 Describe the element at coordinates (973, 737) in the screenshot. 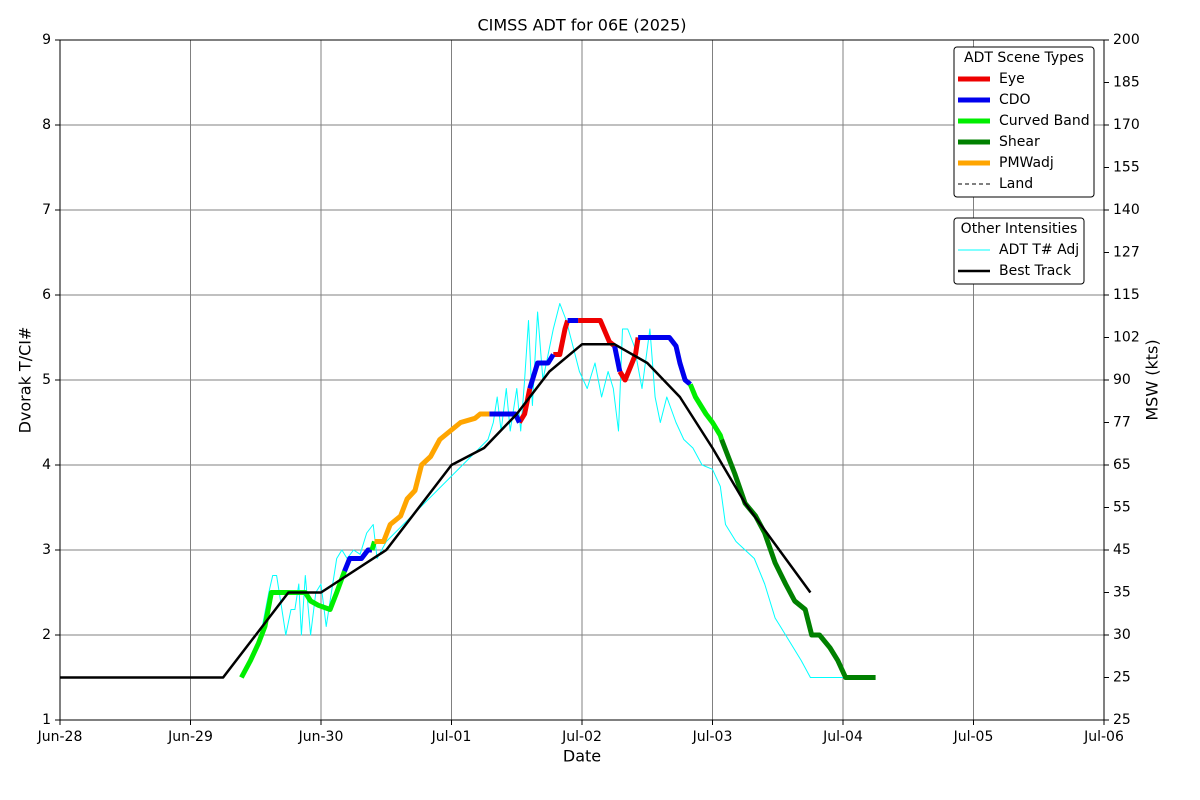

I see `x-tick-label: Jul-05` at that location.